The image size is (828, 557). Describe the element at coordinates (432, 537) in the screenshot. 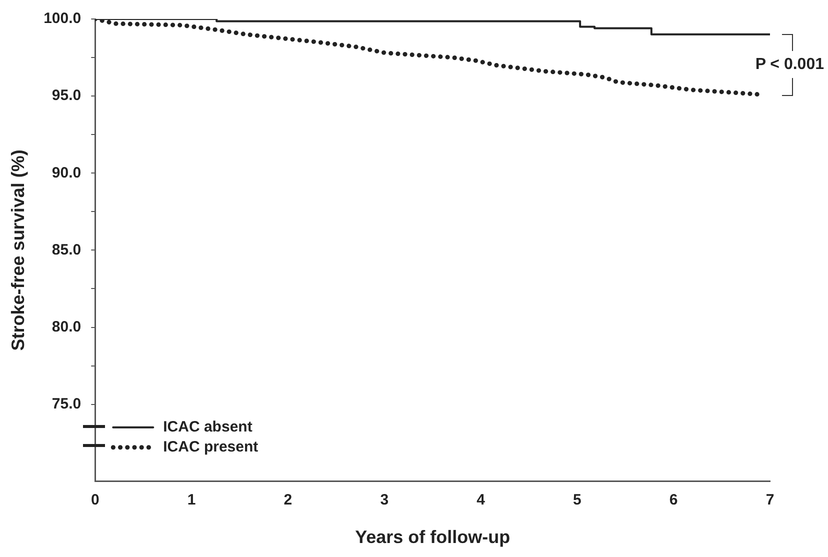

I see `x-axis-title: Years of follow-up` at that location.